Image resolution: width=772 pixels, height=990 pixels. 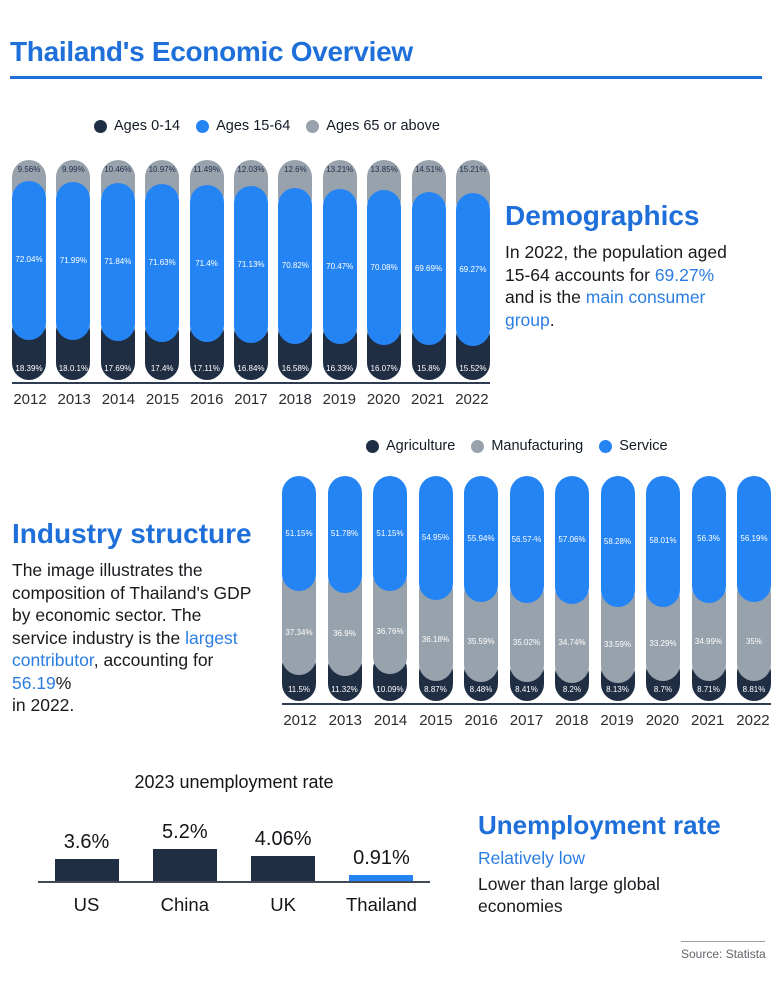 I want to click on industry-2013-middle-value: 36.9%, so click(x=344, y=634).